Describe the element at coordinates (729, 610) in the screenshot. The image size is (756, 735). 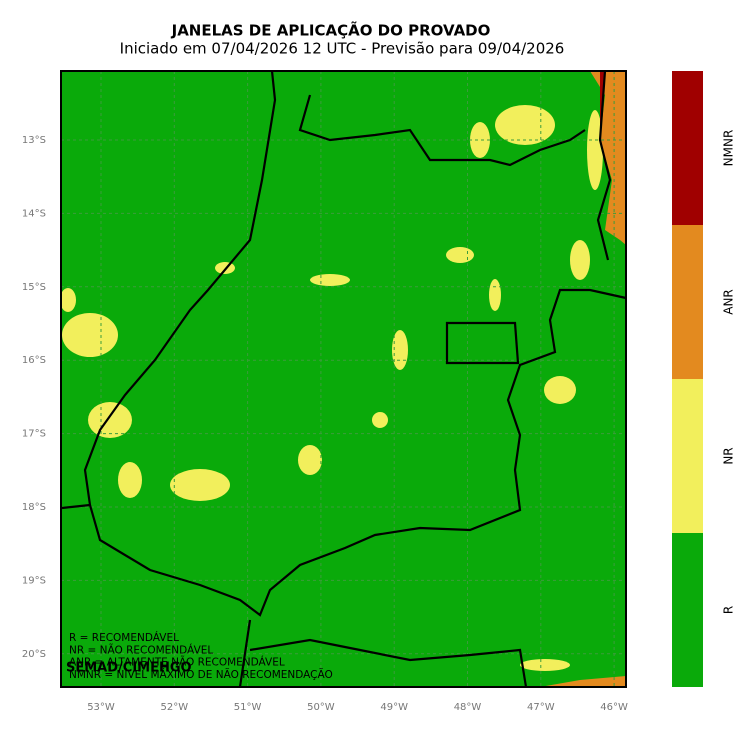
I see `colorbar-label: R` at that location.